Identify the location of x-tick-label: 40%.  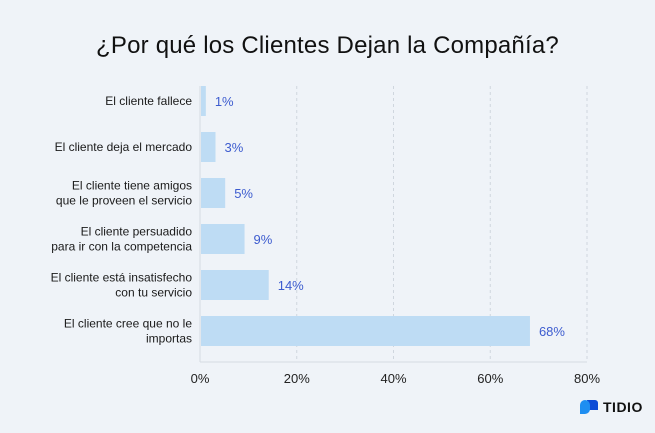
(393, 378).